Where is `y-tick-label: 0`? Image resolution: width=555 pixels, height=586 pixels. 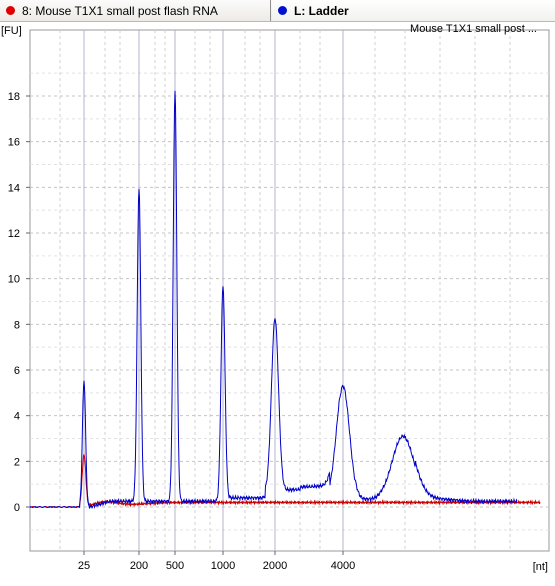
y-tick-label: 0 is located at coordinates (17, 508).